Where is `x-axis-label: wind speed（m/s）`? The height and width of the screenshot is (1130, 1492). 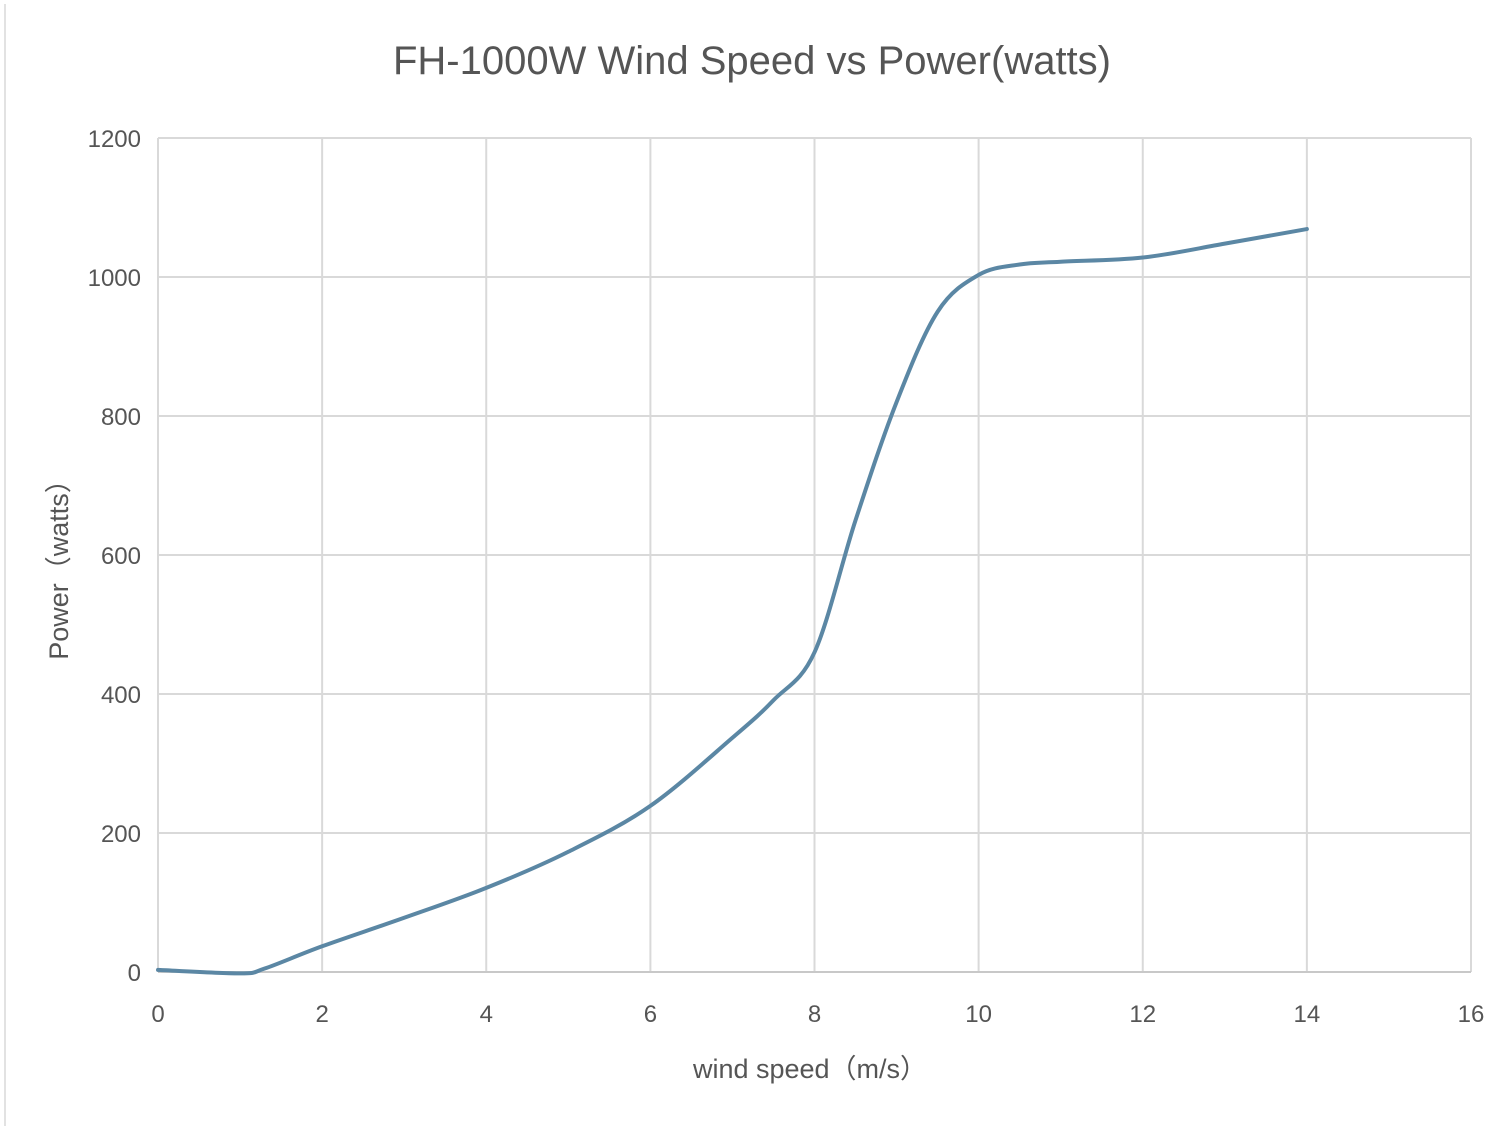 x-axis-label: wind speed（m/s） is located at coordinates (809, 1069).